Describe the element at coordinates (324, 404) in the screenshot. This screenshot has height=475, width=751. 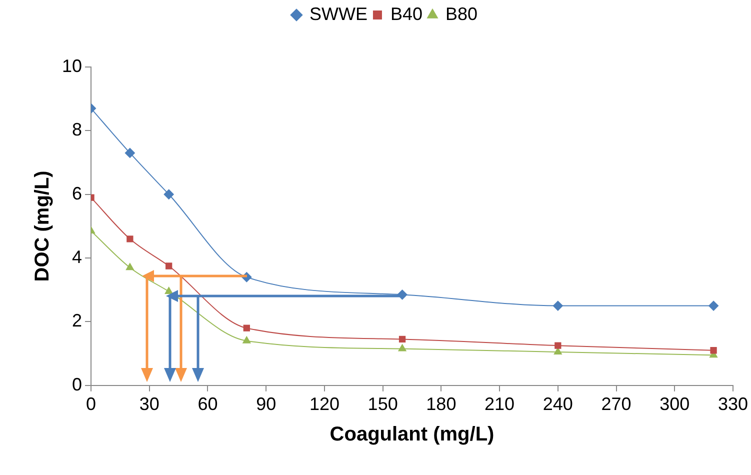
I see `x-tick-label: 120` at that location.